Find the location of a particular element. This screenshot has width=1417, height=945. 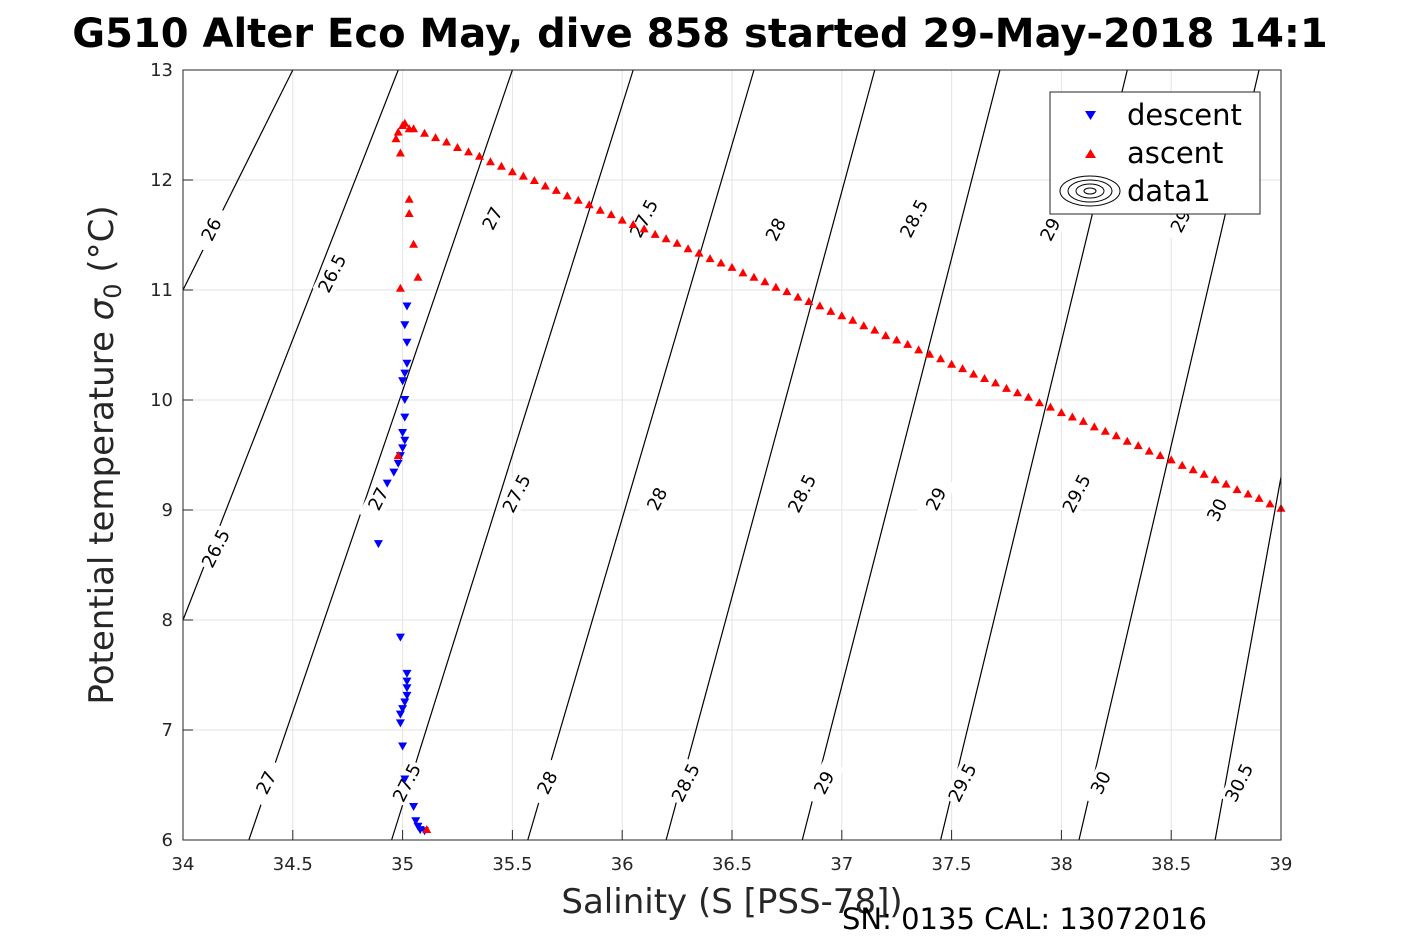

contour-line-28.5 is located at coordinates (770, 455).